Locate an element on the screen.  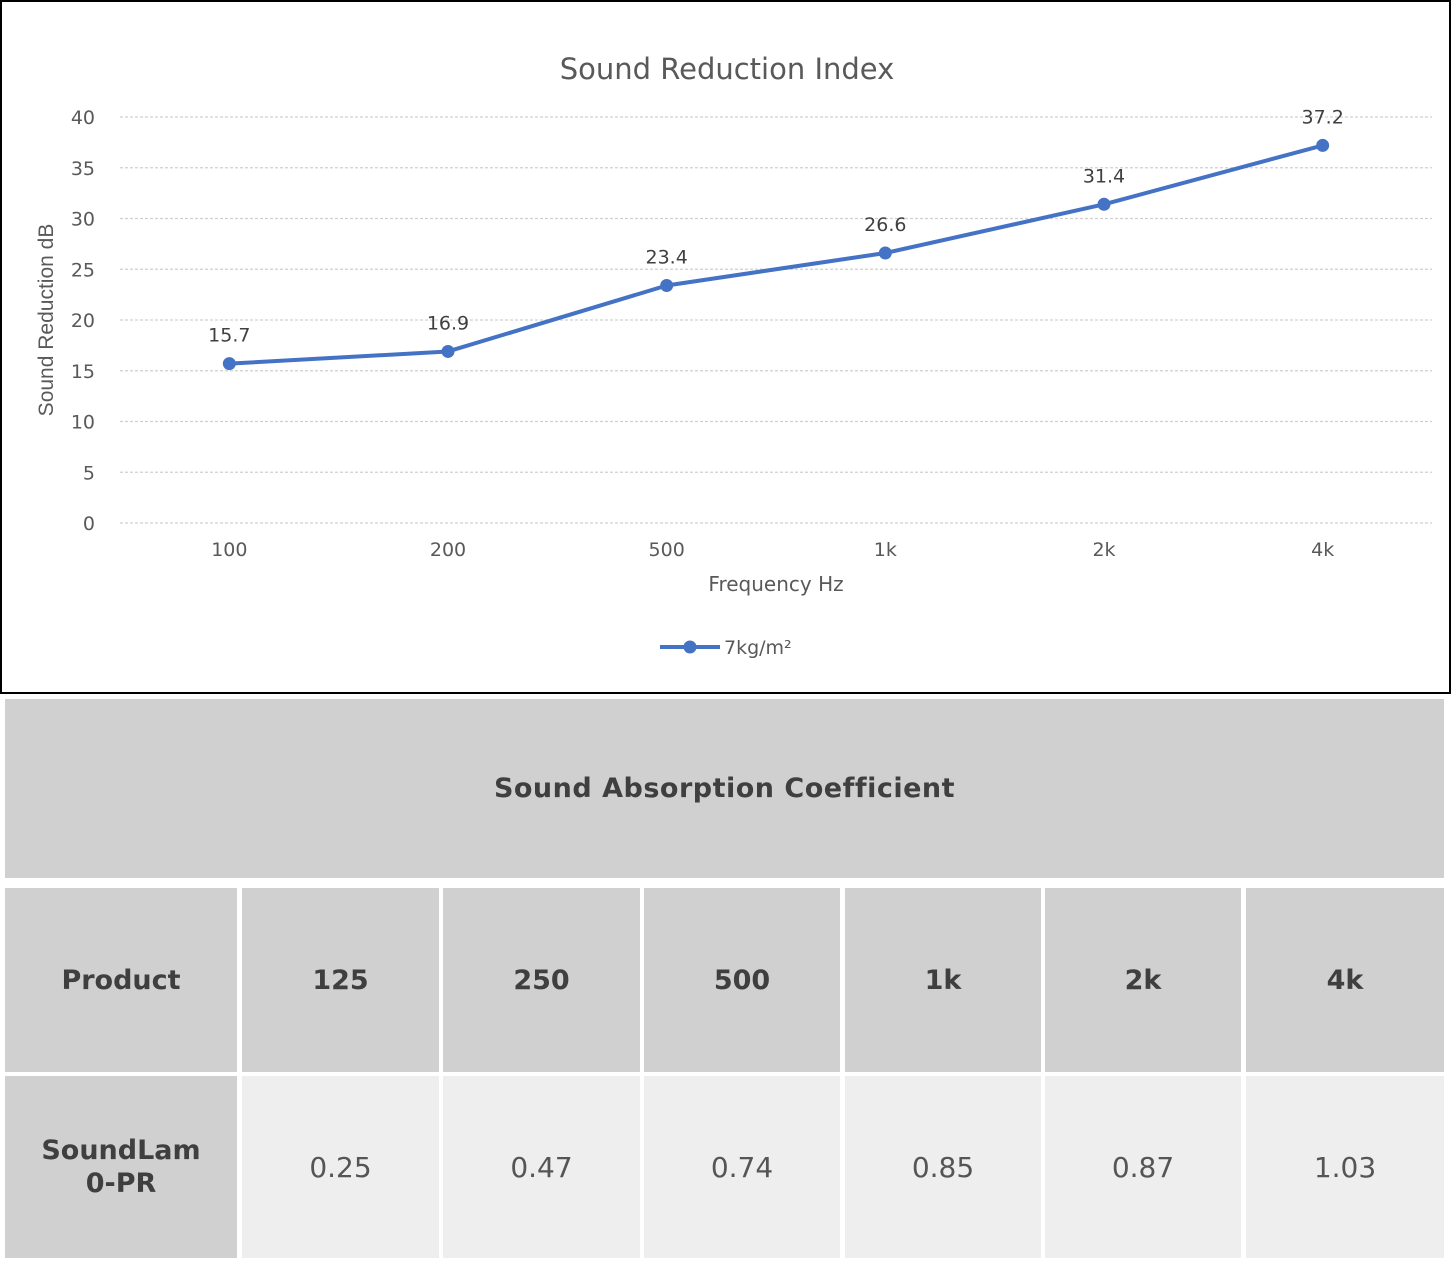
y-axis-label: Sound Reduction dB is located at coordinates (46, 320).